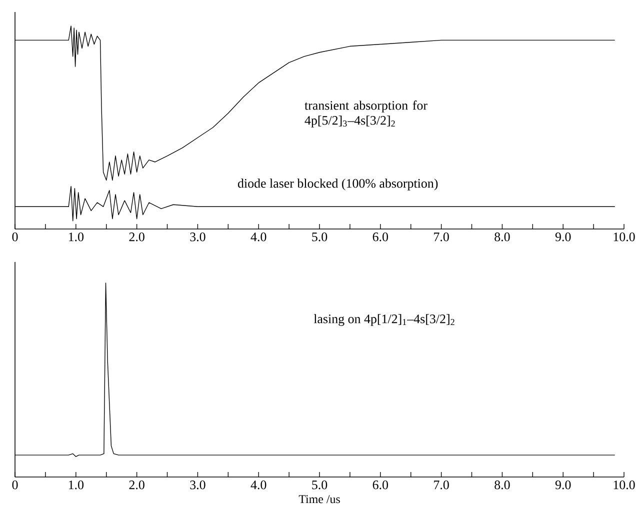  Describe the element at coordinates (338, 184) in the screenshot. I see `annotation: diode laser blocked (100% absorption)` at that location.